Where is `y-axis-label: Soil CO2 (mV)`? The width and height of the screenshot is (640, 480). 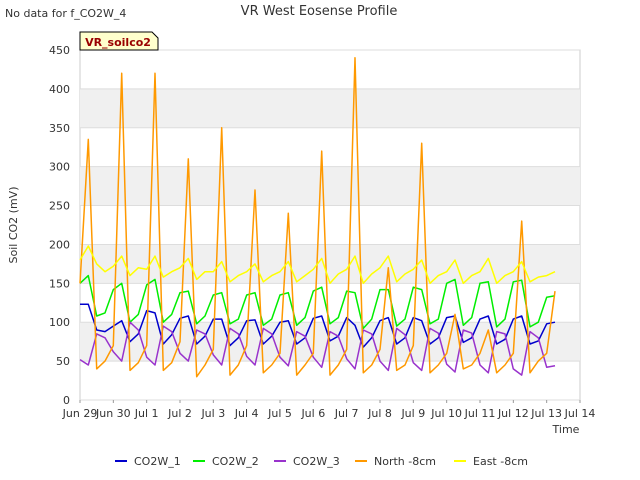
y-axis-label: Soil CO2 (mV) is located at coordinates (13, 225).